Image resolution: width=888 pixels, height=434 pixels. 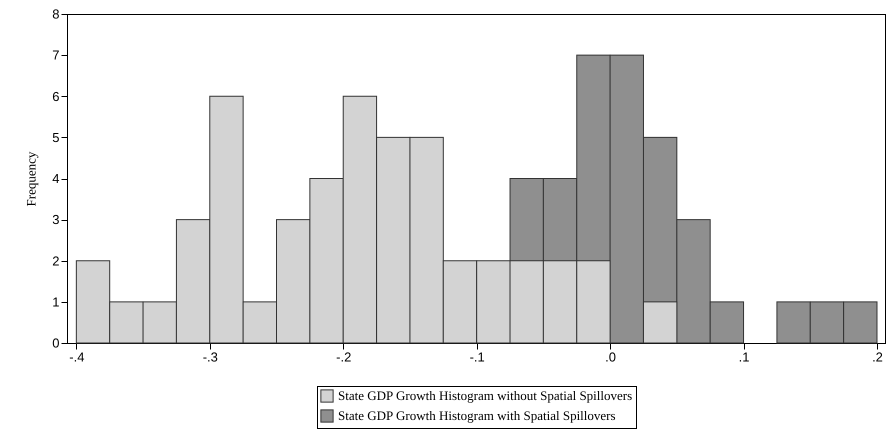 I want to click on y-tick-label: 8, so click(x=56, y=14).